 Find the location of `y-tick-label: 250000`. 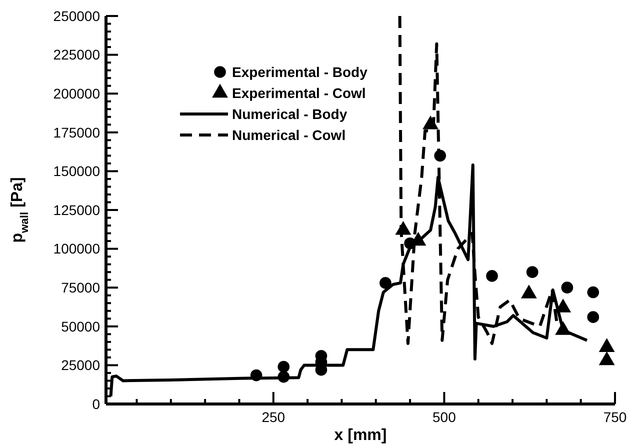

y-tick-label: 250000 is located at coordinates (76, 16).